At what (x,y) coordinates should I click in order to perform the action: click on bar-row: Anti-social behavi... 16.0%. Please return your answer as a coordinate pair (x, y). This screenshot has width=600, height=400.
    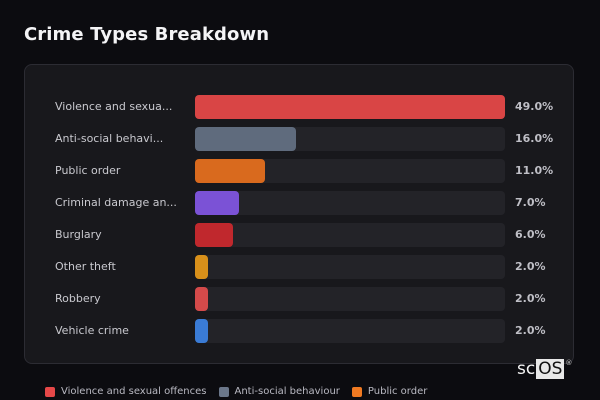
    Looking at the image, I should click on (299, 139).